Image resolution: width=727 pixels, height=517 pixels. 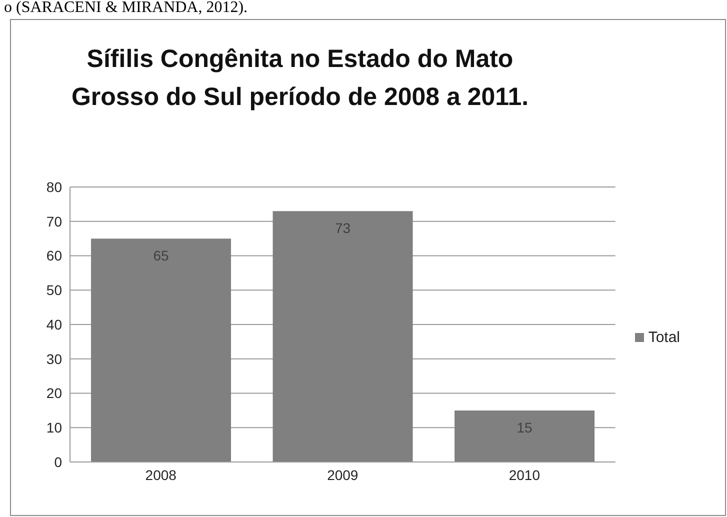 I want to click on y-tick-label: 40, so click(x=54, y=324).